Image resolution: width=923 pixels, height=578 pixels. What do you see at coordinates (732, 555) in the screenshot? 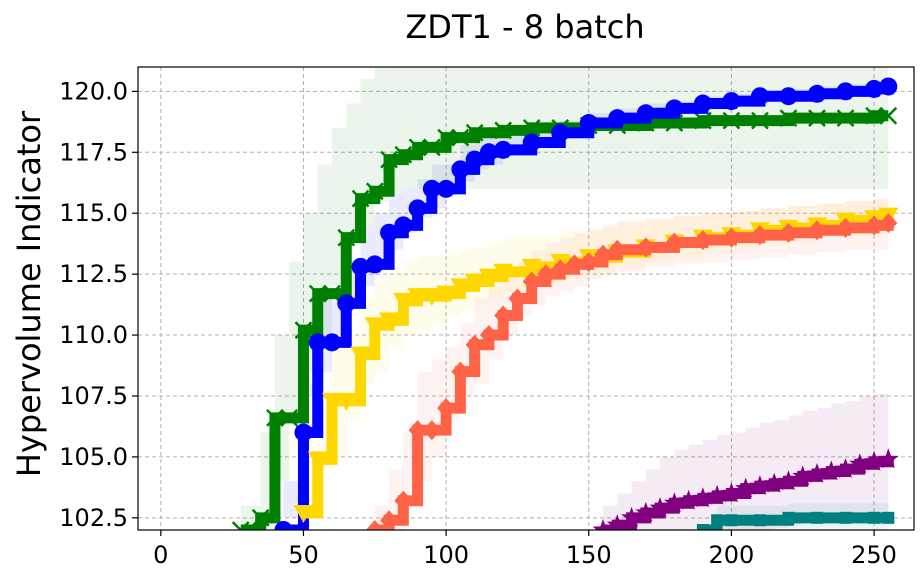
I see `x-tick-label: 200` at bounding box center [732, 555].